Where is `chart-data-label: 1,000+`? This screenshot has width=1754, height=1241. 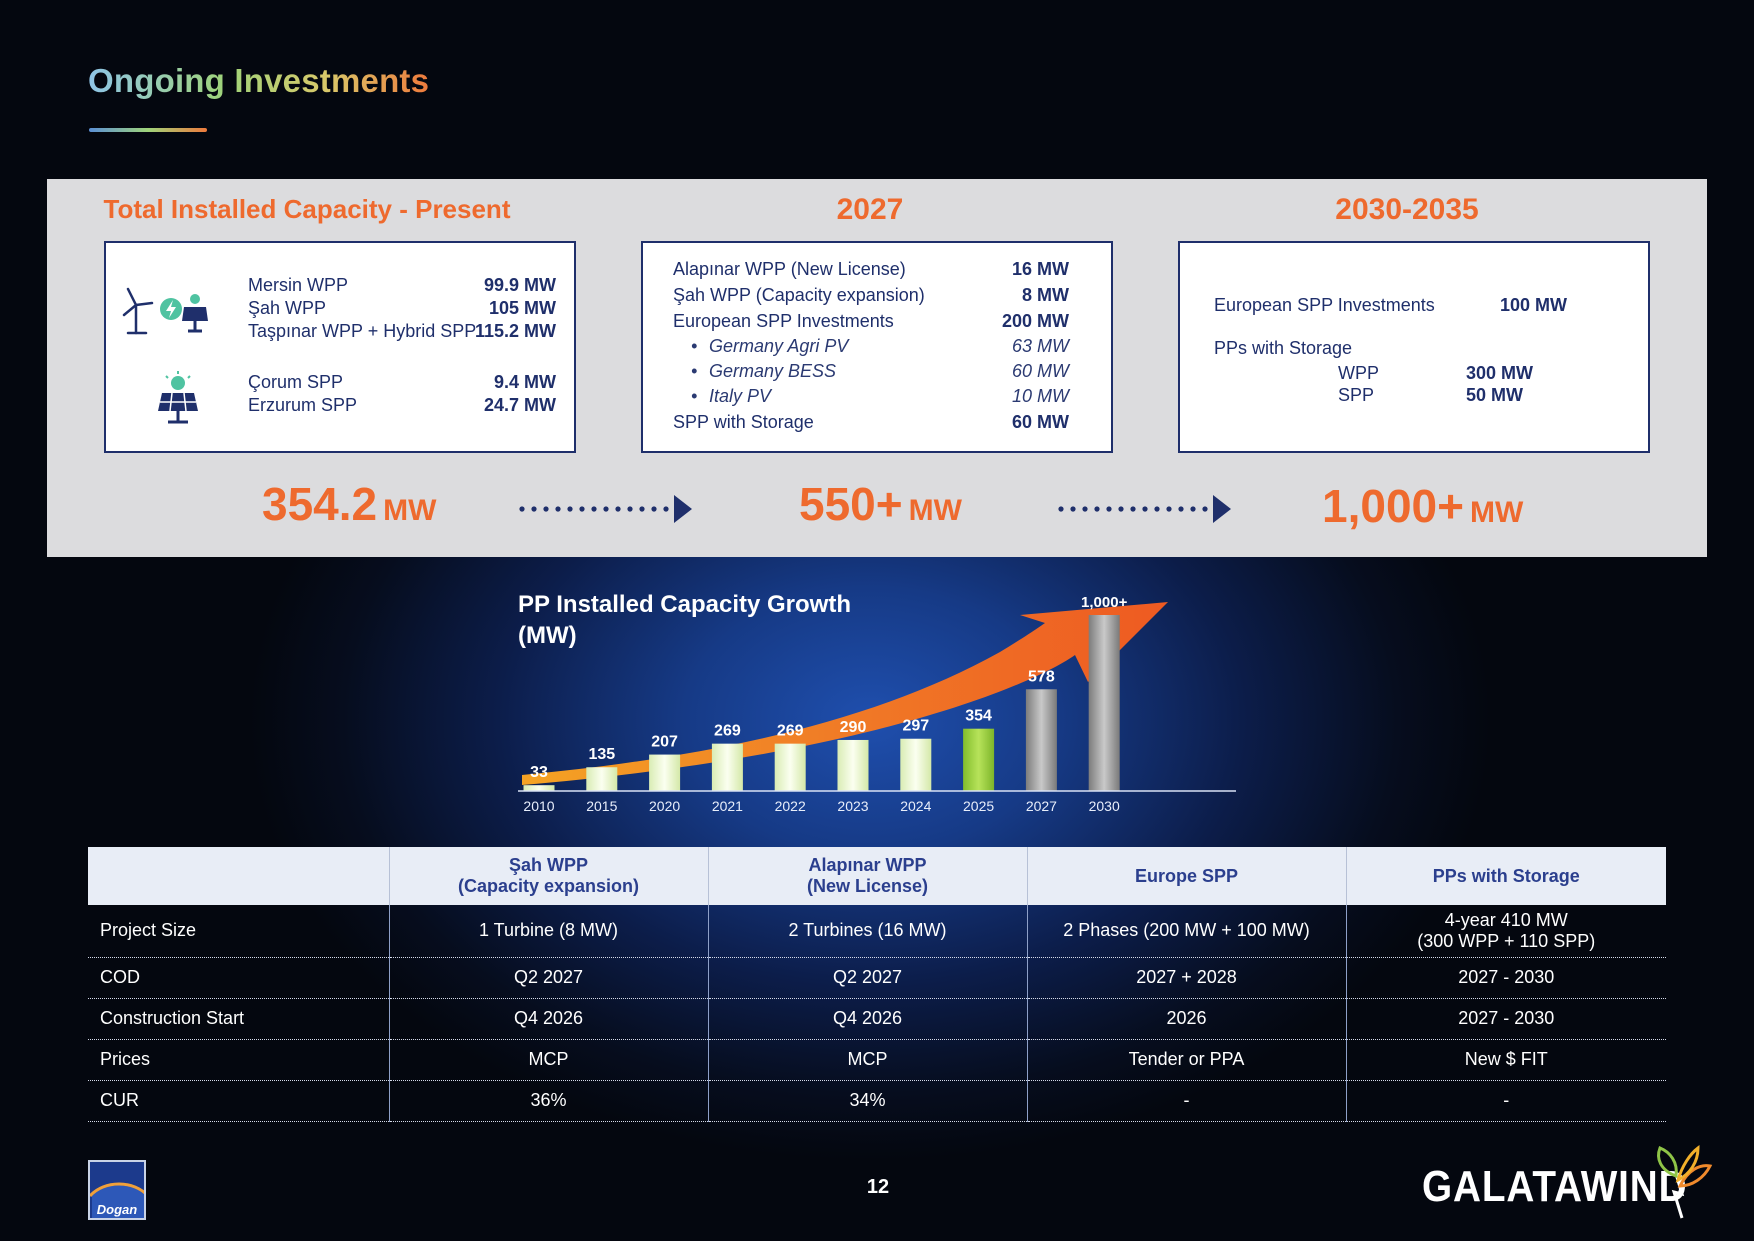 chart-data-label: 1,000+ is located at coordinates (1104, 602).